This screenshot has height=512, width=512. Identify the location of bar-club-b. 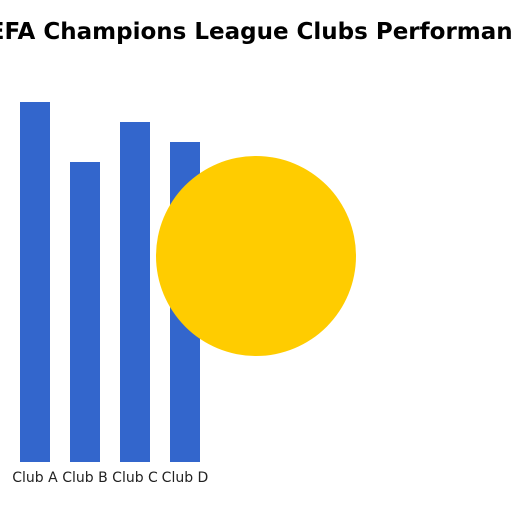
(85, 312).